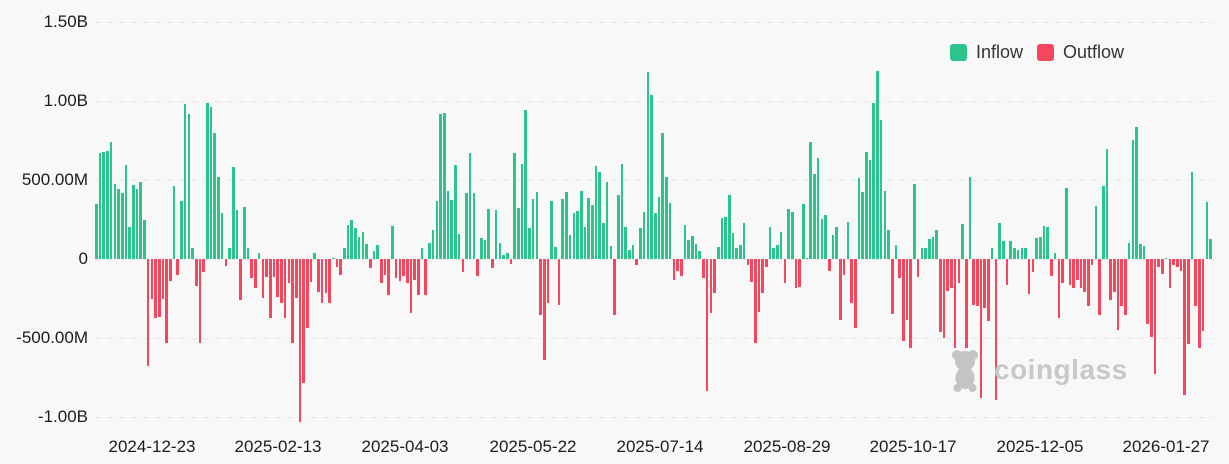 This screenshot has height=464, width=1229. What do you see at coordinates (1080, 52) in the screenshot?
I see `legend-item-outflow: Outflow` at bounding box center [1080, 52].